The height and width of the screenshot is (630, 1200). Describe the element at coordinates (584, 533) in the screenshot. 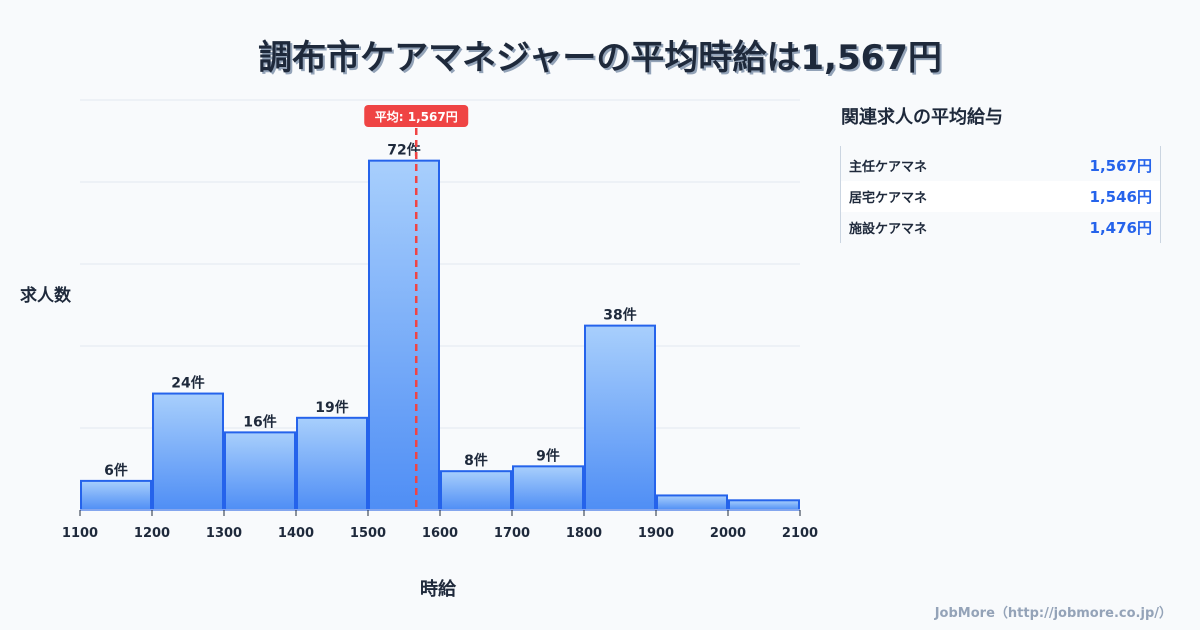

I see `x-tick-label: 1800` at that location.